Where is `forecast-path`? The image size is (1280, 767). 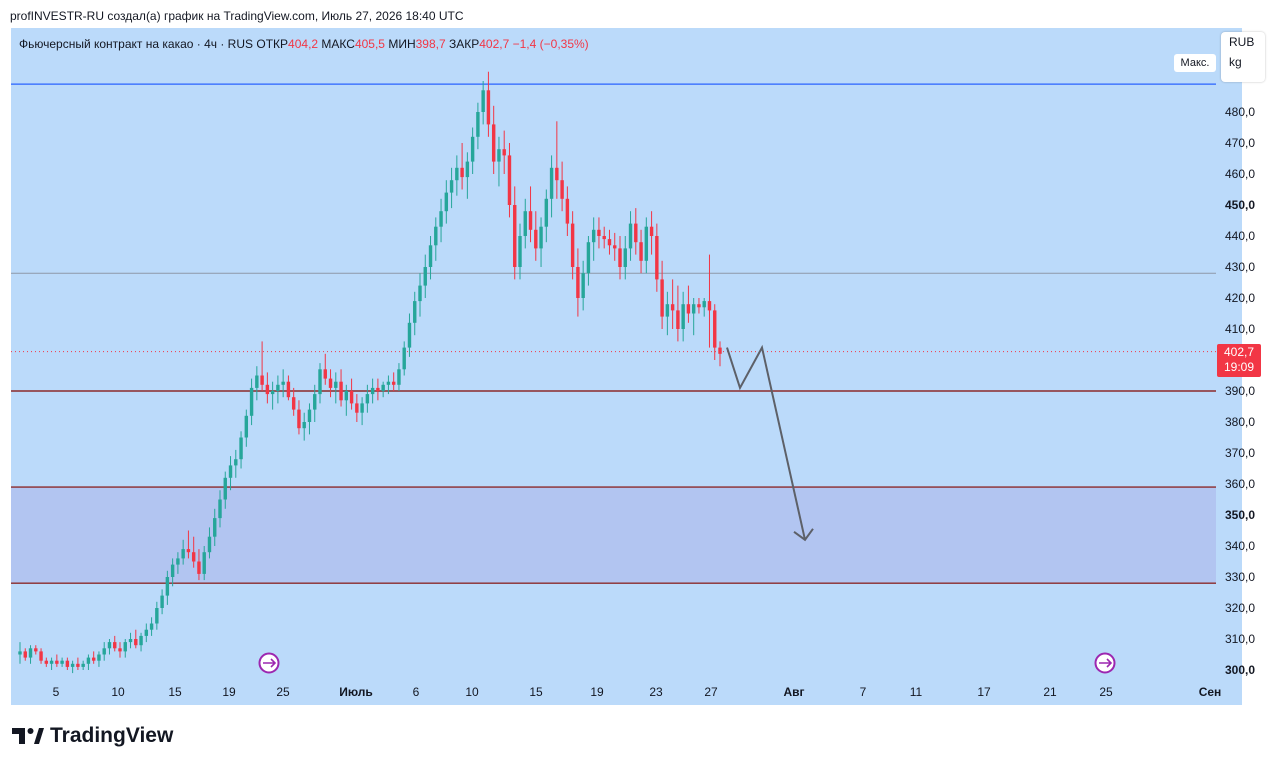 forecast-path is located at coordinates (766, 442).